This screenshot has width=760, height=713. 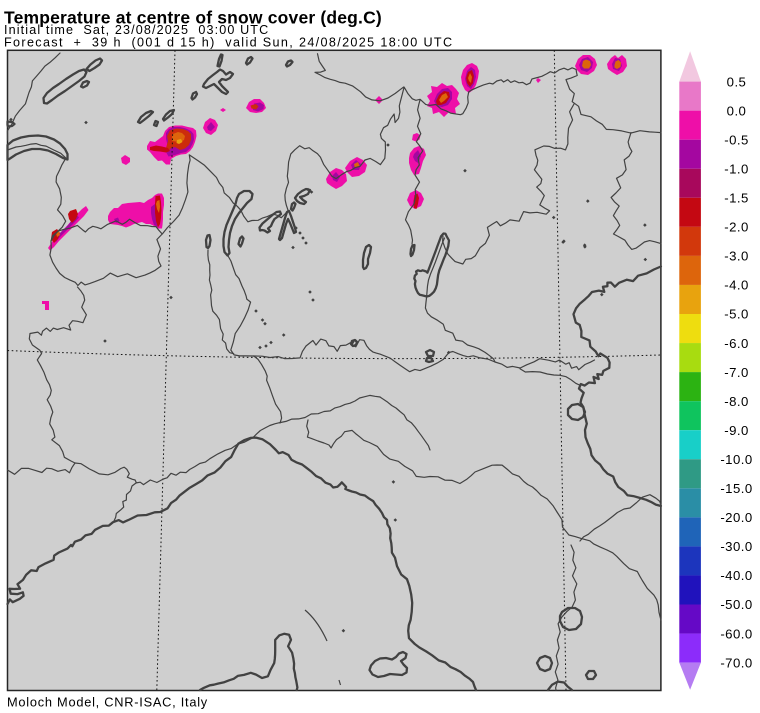 What do you see at coordinates (736, 139) in the screenshot?
I see `svg-text: -0.5` at bounding box center [736, 139].